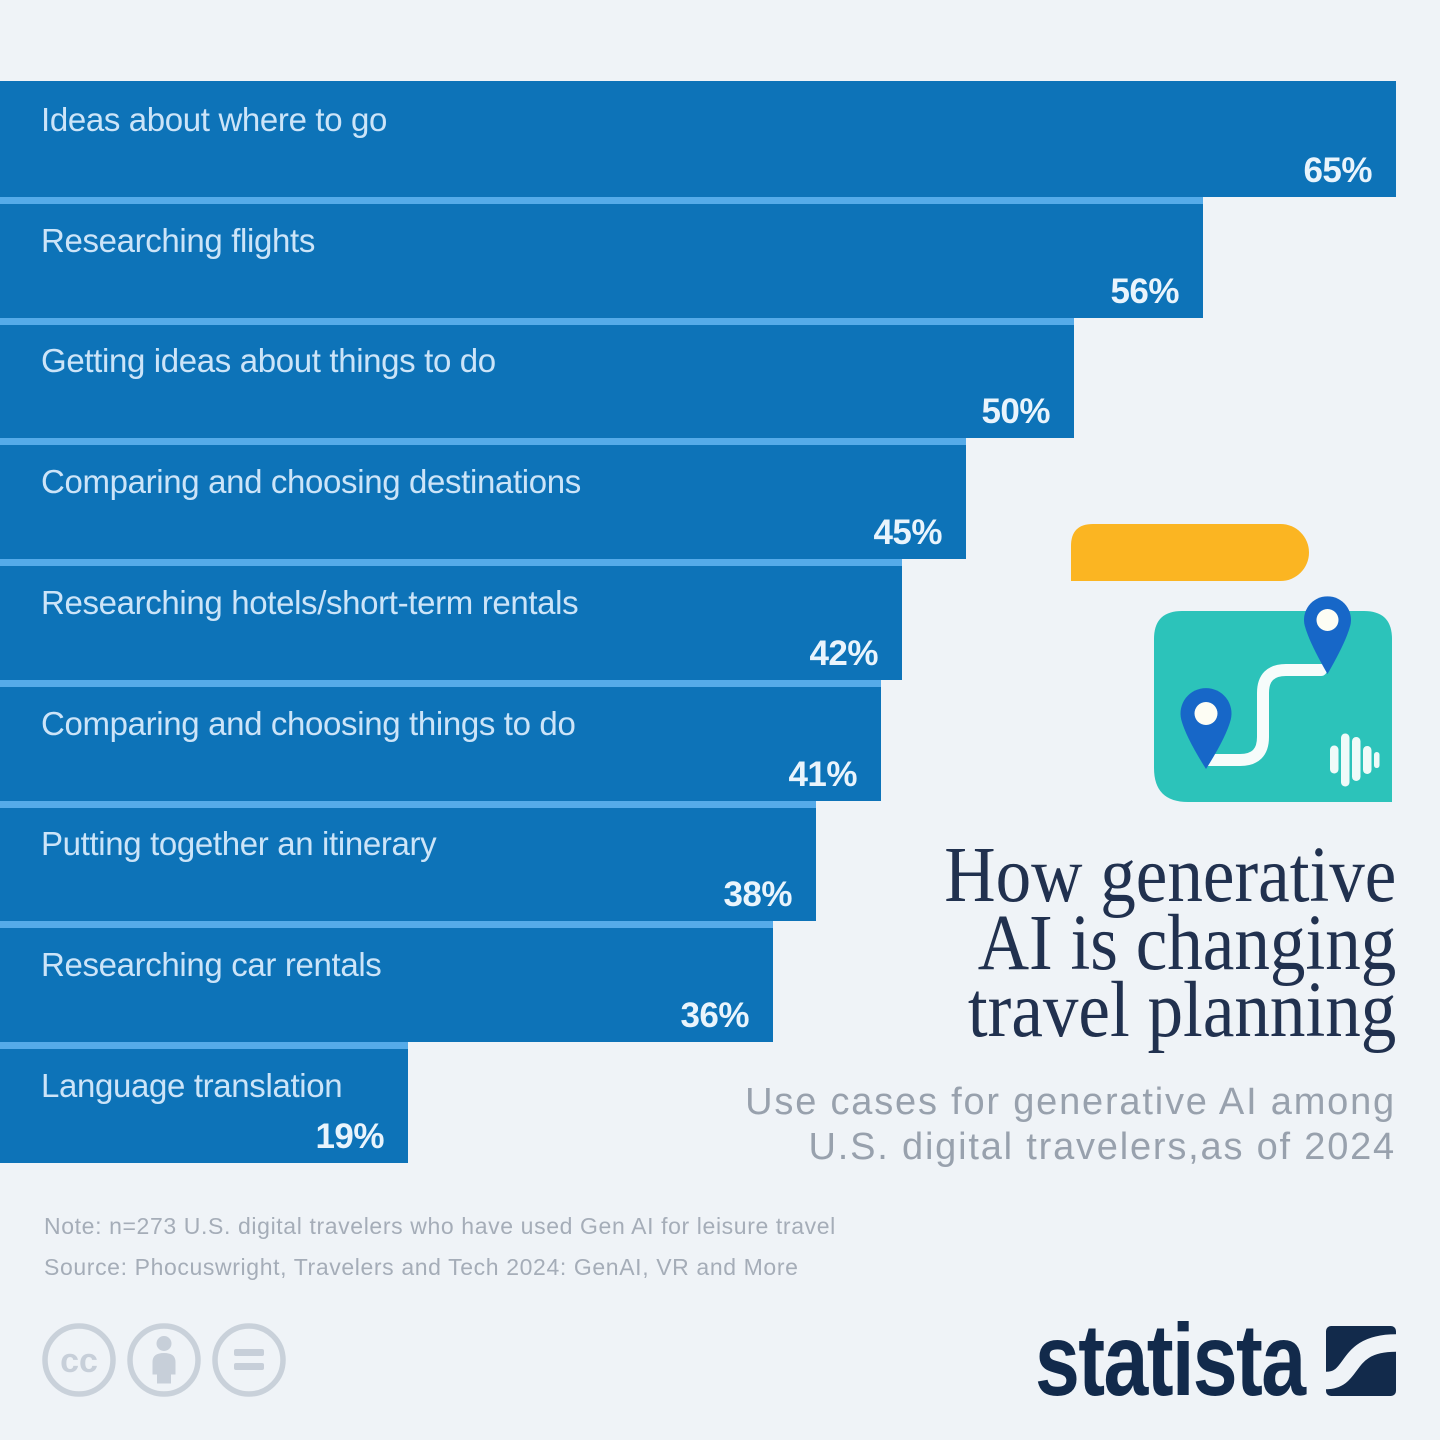  What do you see at coordinates (79, 1361) in the screenshot?
I see `svg-text: cc` at bounding box center [79, 1361].